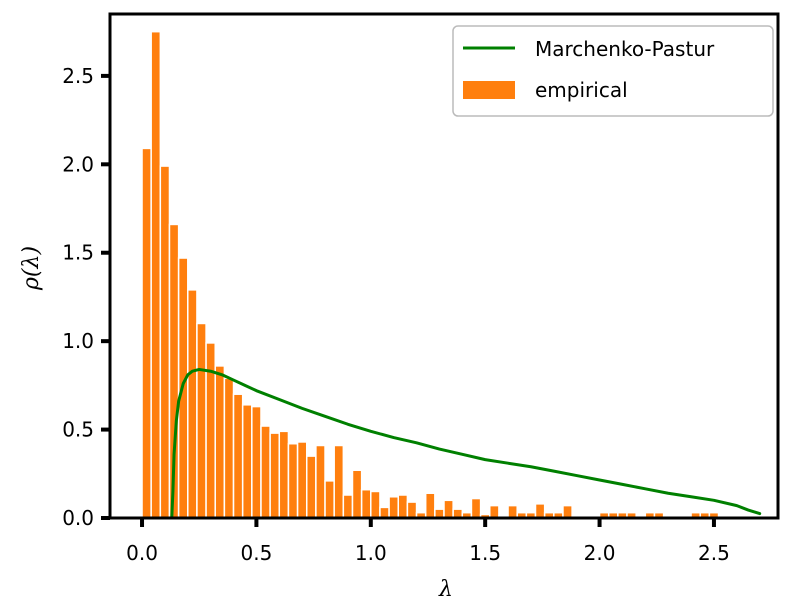 The height and width of the screenshot is (616, 800). What do you see at coordinates (428, 541) in the screenshot?
I see `x-axis-ticks: 0.0 0.5 1.0 1.5 2.0 2.5` at bounding box center [428, 541].